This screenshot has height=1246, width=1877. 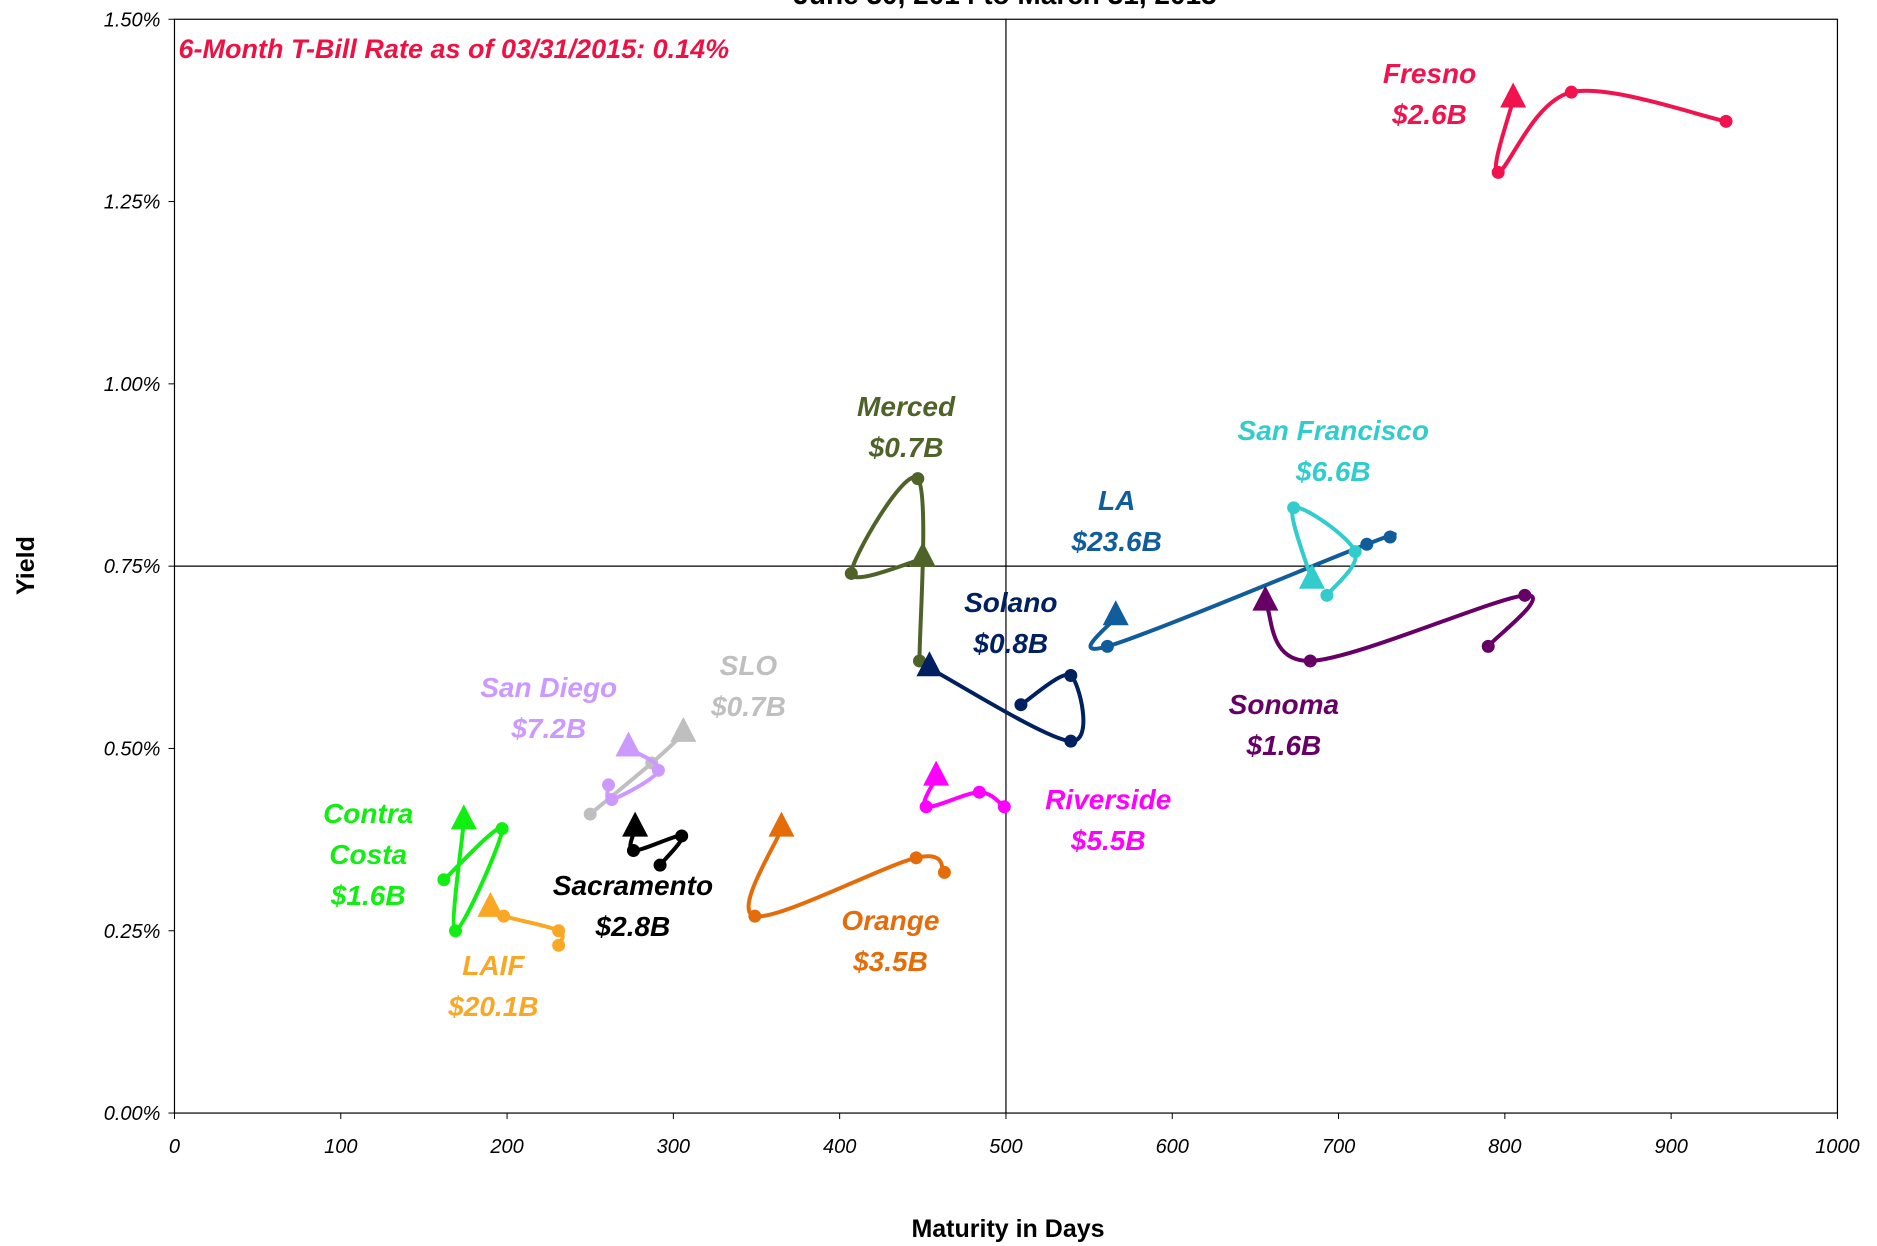 What do you see at coordinates (839, 1147) in the screenshot?
I see `x-tick-label: 400` at bounding box center [839, 1147].